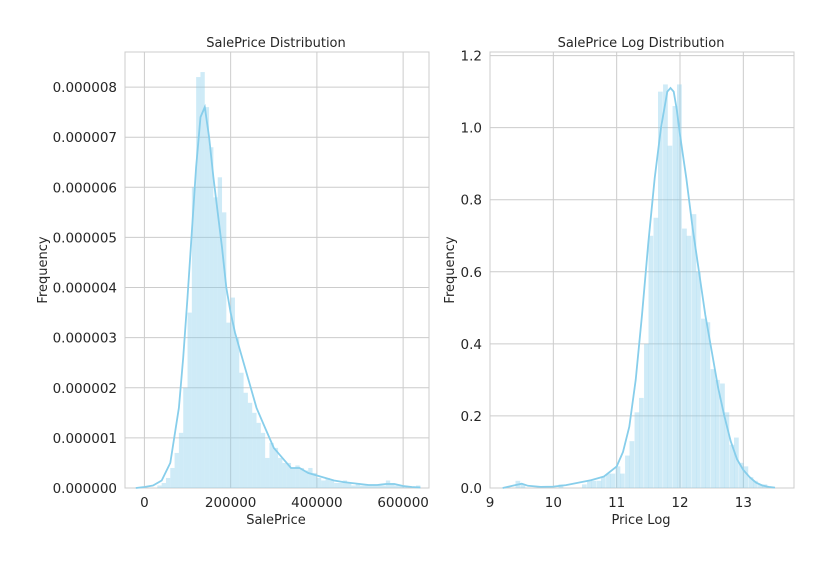  I want to click on y-tick-label: 1.0, so click(471, 129).